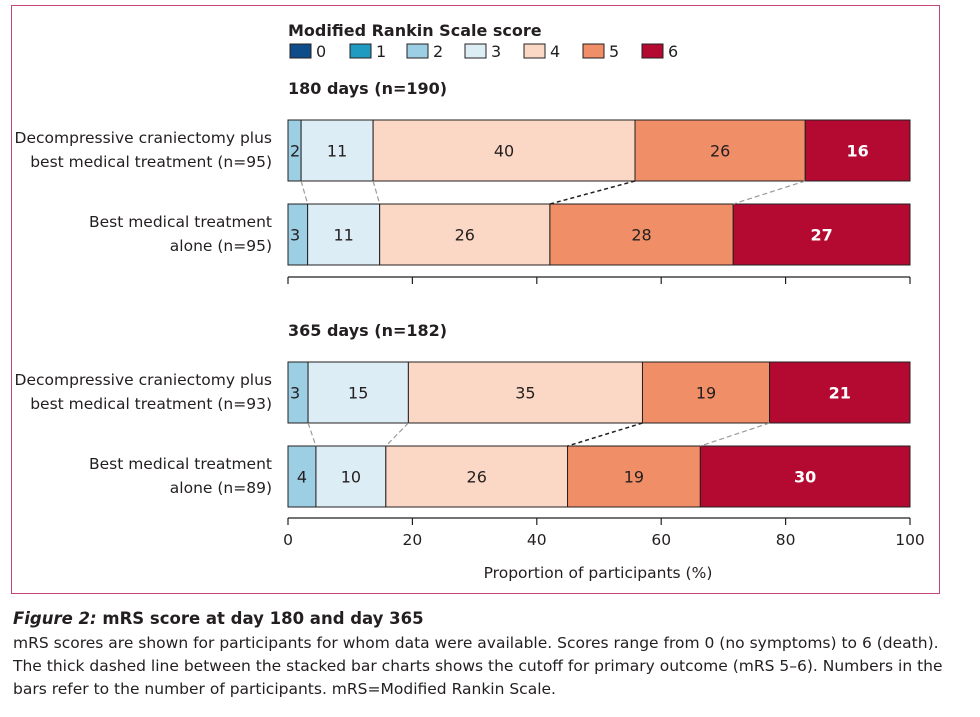 The width and height of the screenshot is (980, 717). I want to click on axis-tick-label: 80, so click(786, 540).